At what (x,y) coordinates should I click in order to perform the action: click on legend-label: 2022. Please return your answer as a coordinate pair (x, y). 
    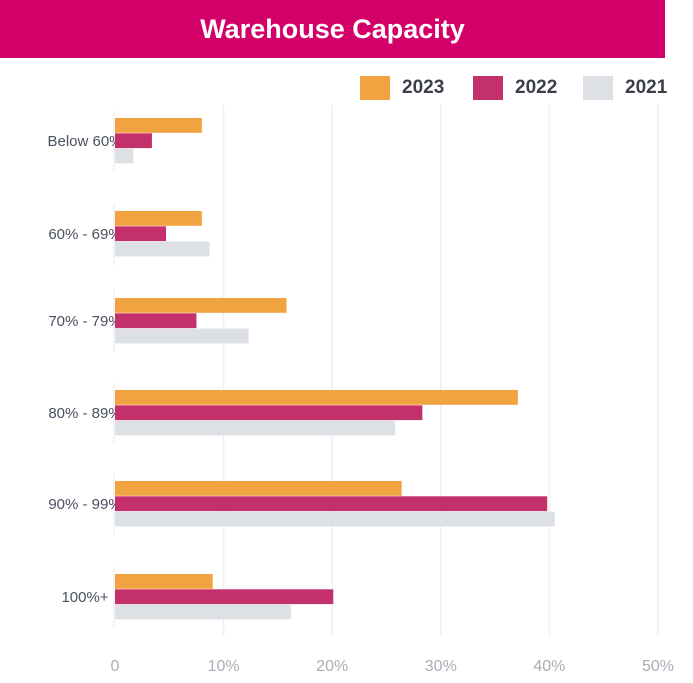
    Looking at the image, I should click on (536, 87).